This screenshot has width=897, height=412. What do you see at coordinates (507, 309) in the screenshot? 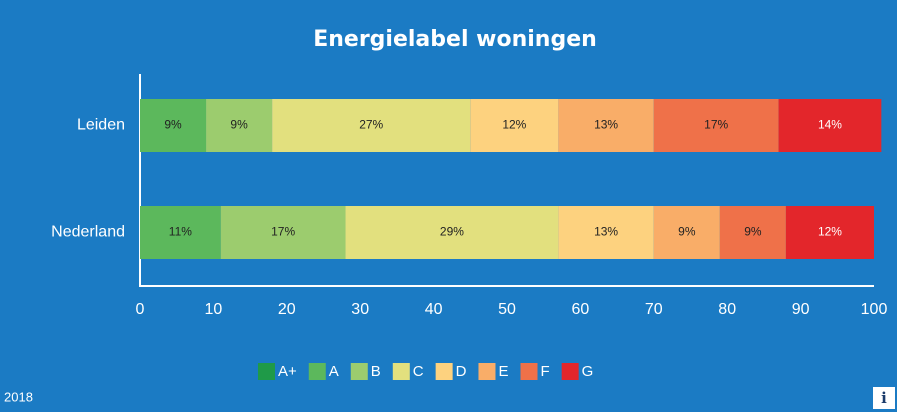
I see `x-tick-label: 50` at bounding box center [507, 309].